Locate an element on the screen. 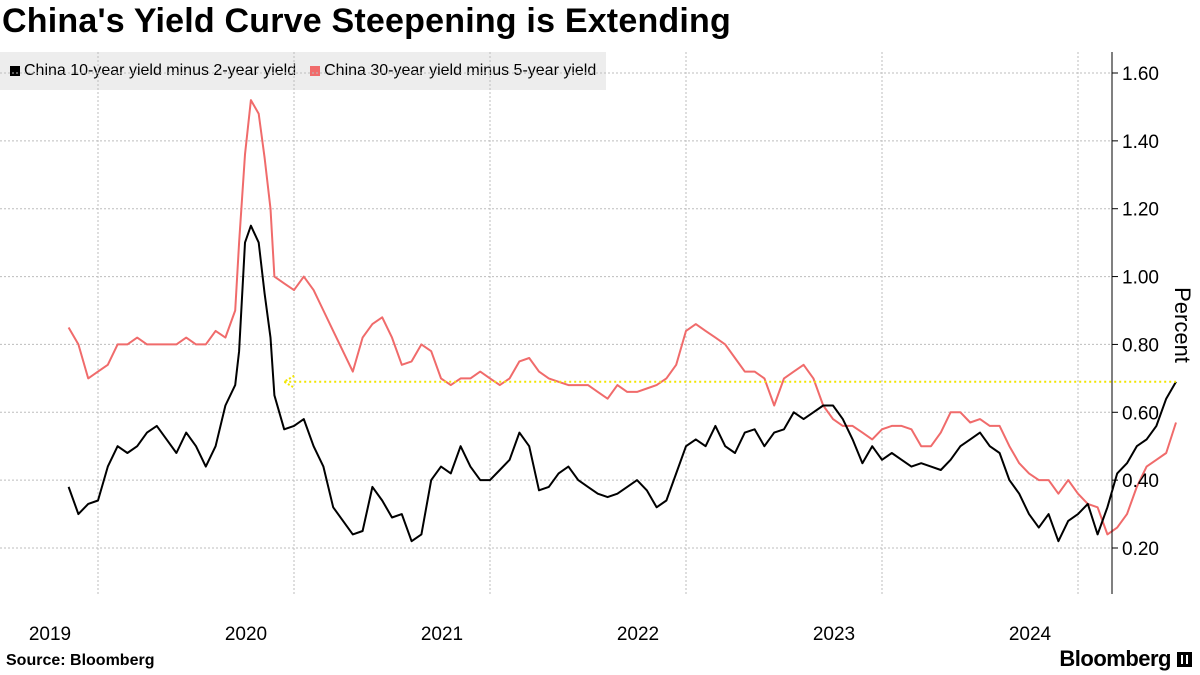 The image size is (1200, 675). x-tick-label: 2023 is located at coordinates (834, 632).